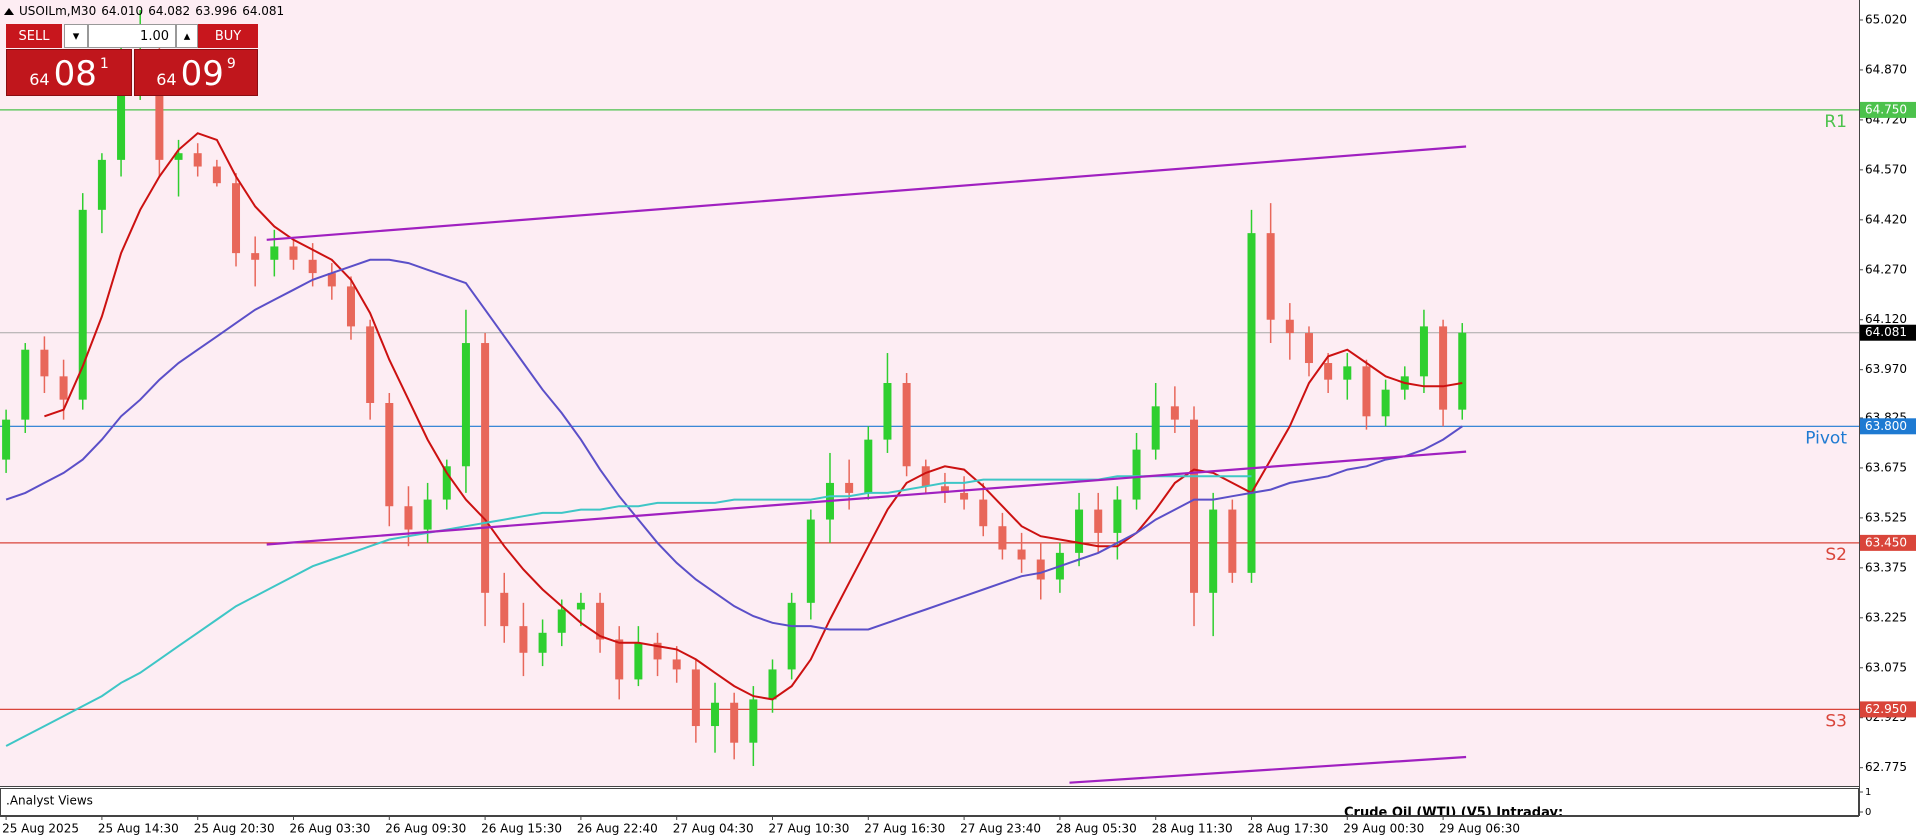 This screenshot has height=840, width=1916. I want to click on sell-price-big: 64, so click(39, 79).